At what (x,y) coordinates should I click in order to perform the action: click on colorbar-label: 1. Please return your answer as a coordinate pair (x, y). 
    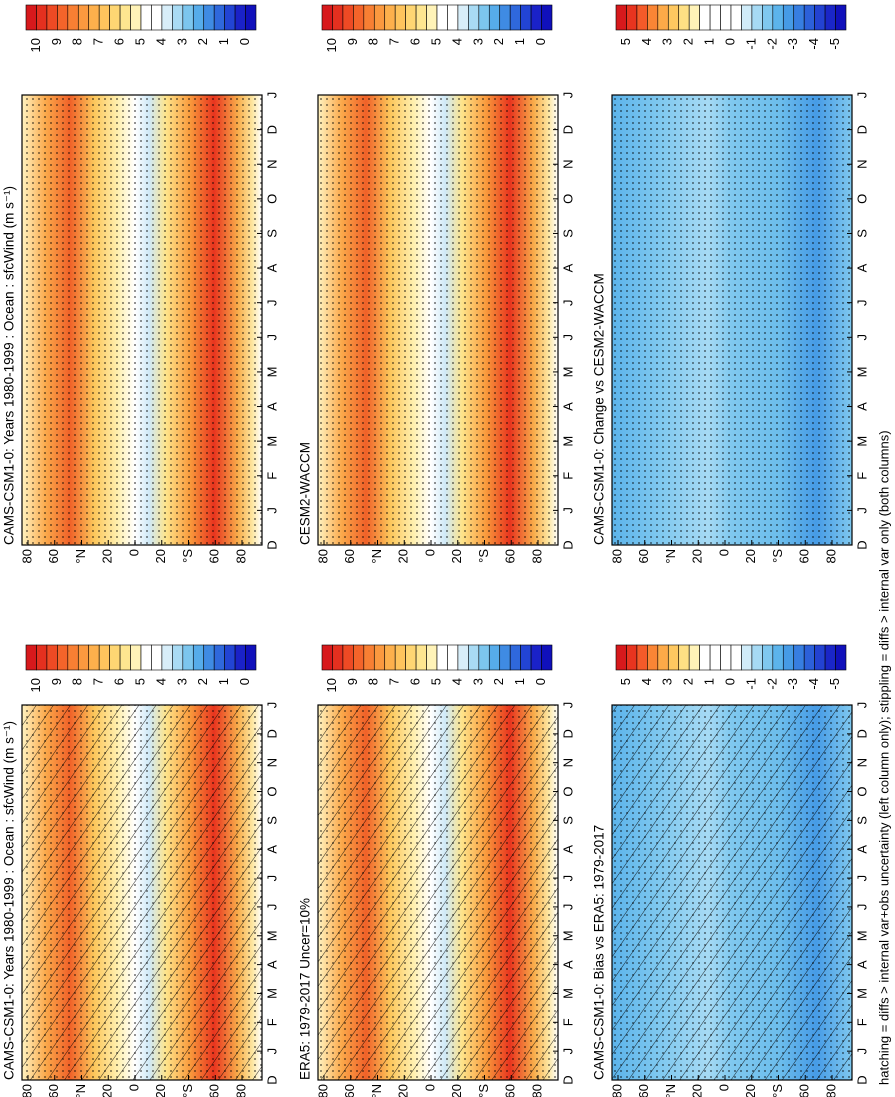
    Looking at the image, I should click on (519, 681).